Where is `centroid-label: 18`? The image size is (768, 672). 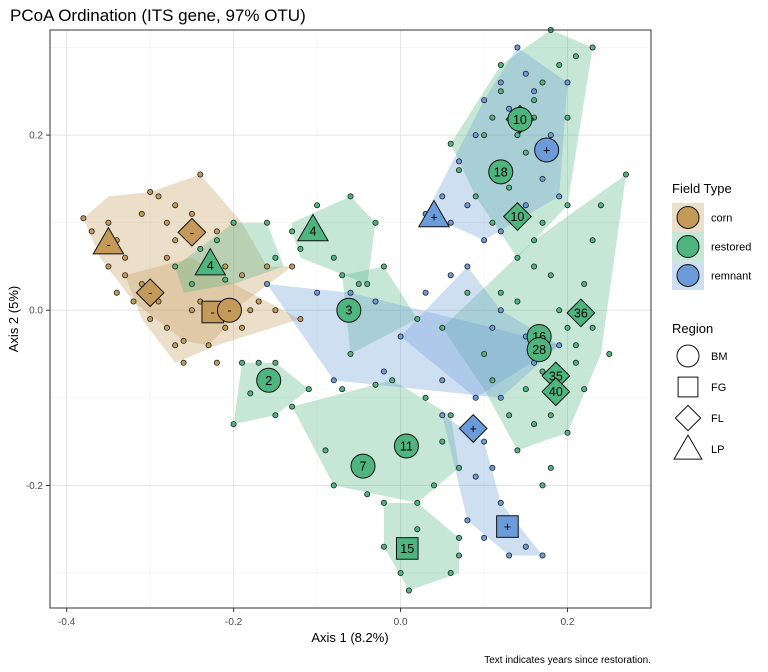 centroid-label: 18 is located at coordinates (501, 172).